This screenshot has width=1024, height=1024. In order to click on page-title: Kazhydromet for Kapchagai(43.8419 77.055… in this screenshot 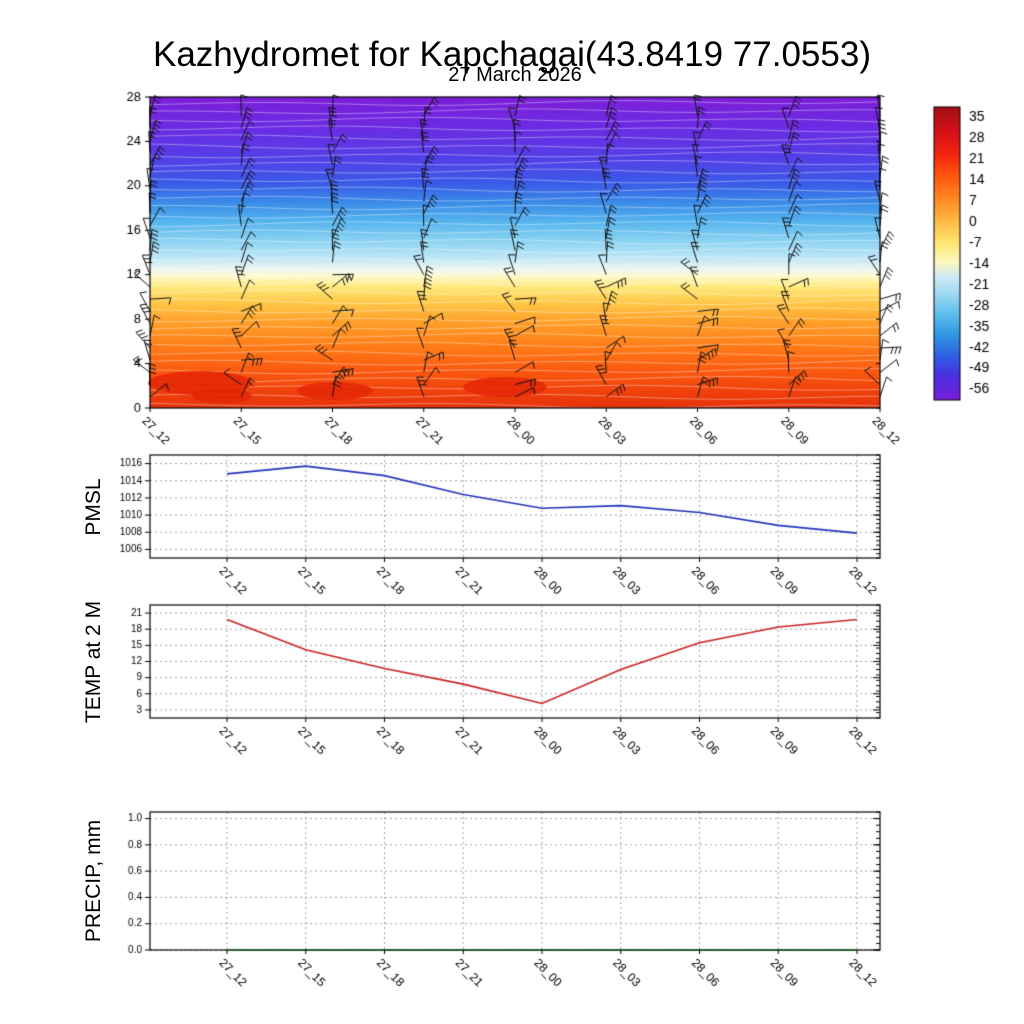, I will do `click(512, 55)`.